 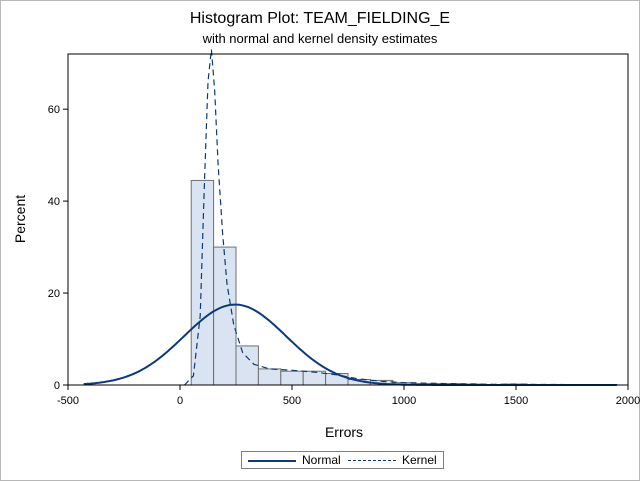 I want to click on x-tick-label-3: 1000, so click(x=404, y=401).